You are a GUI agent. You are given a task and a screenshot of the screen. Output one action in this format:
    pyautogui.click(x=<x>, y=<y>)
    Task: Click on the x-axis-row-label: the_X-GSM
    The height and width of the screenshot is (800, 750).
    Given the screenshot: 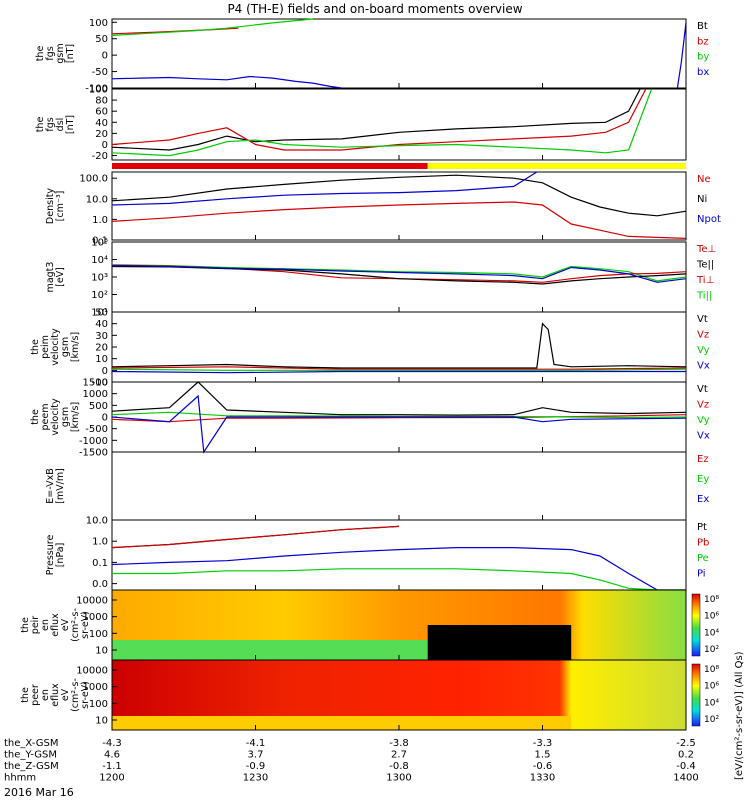 What is the action you would take?
    pyautogui.click(x=31, y=743)
    